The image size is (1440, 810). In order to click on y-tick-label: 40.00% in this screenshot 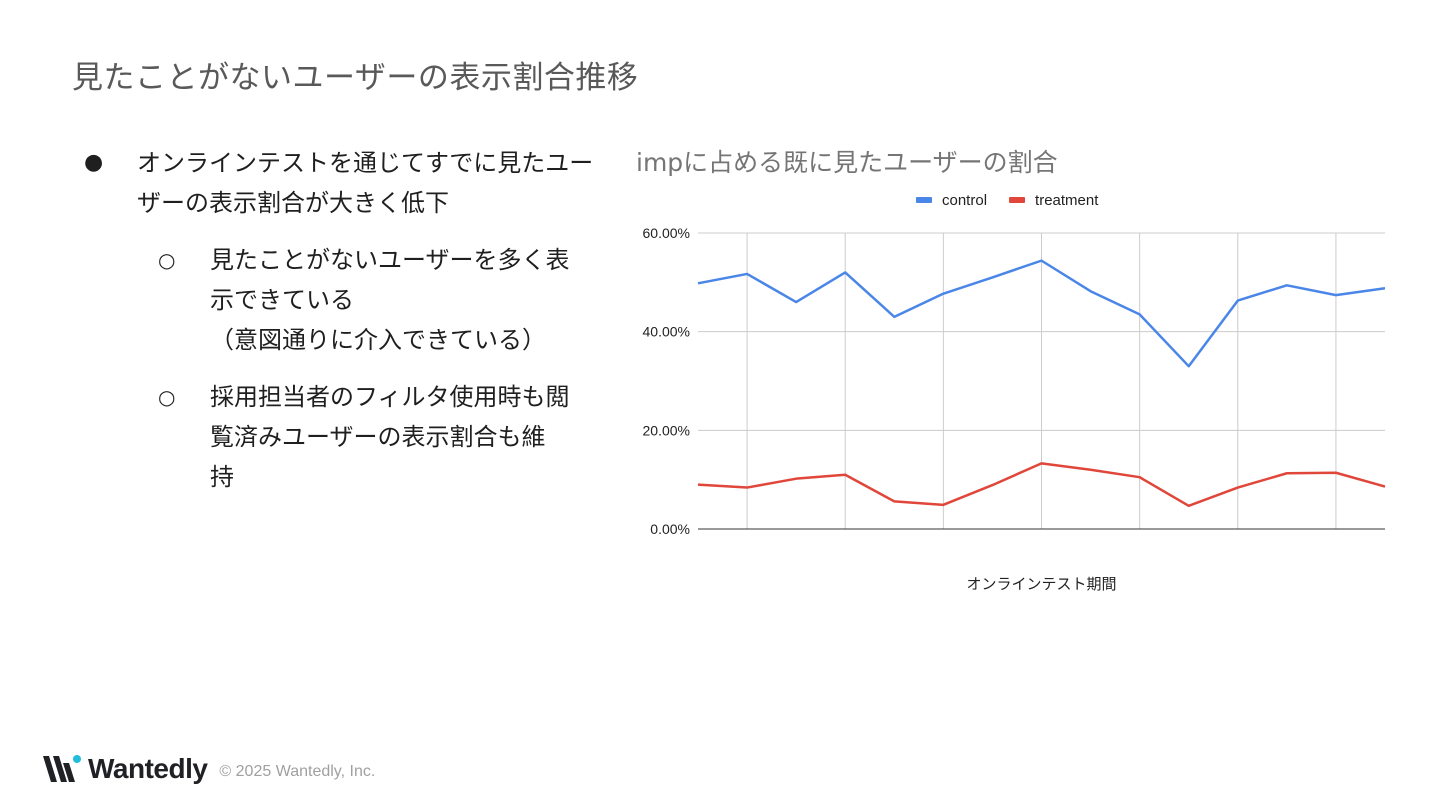, I will do `click(666, 332)`.